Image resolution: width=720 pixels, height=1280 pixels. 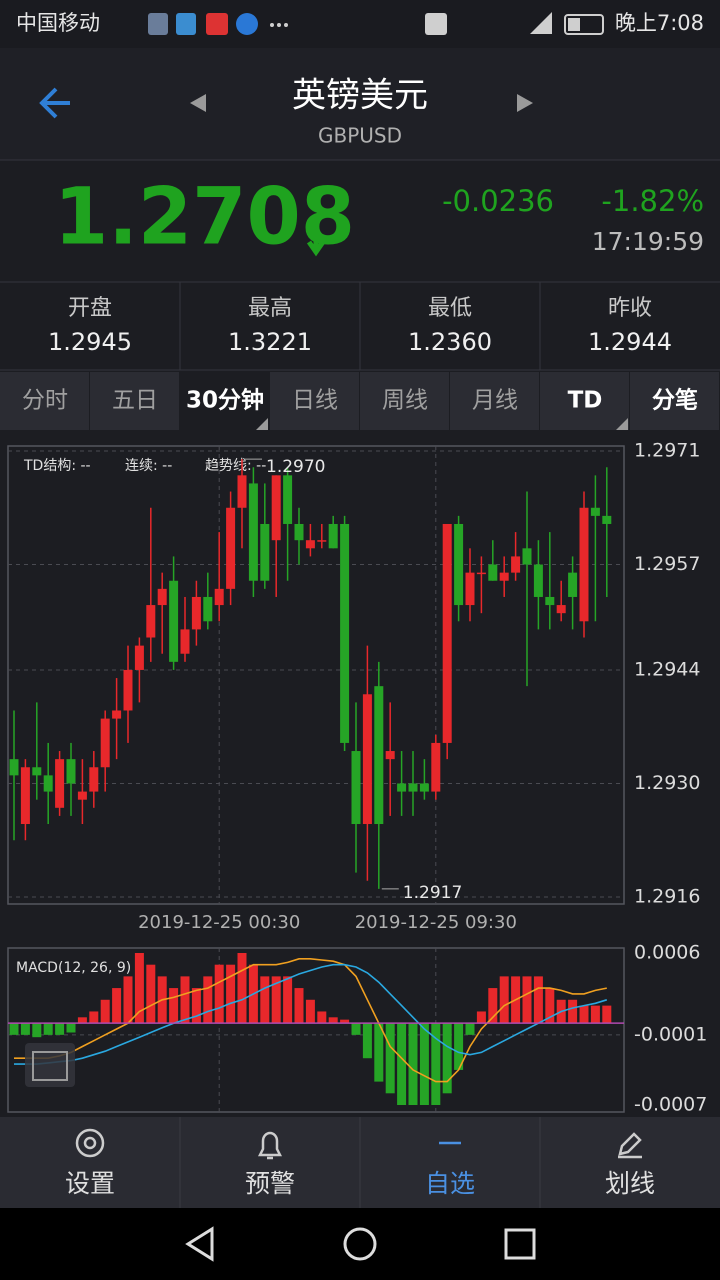 I want to click on macd-line, so click(x=310, y=1020).